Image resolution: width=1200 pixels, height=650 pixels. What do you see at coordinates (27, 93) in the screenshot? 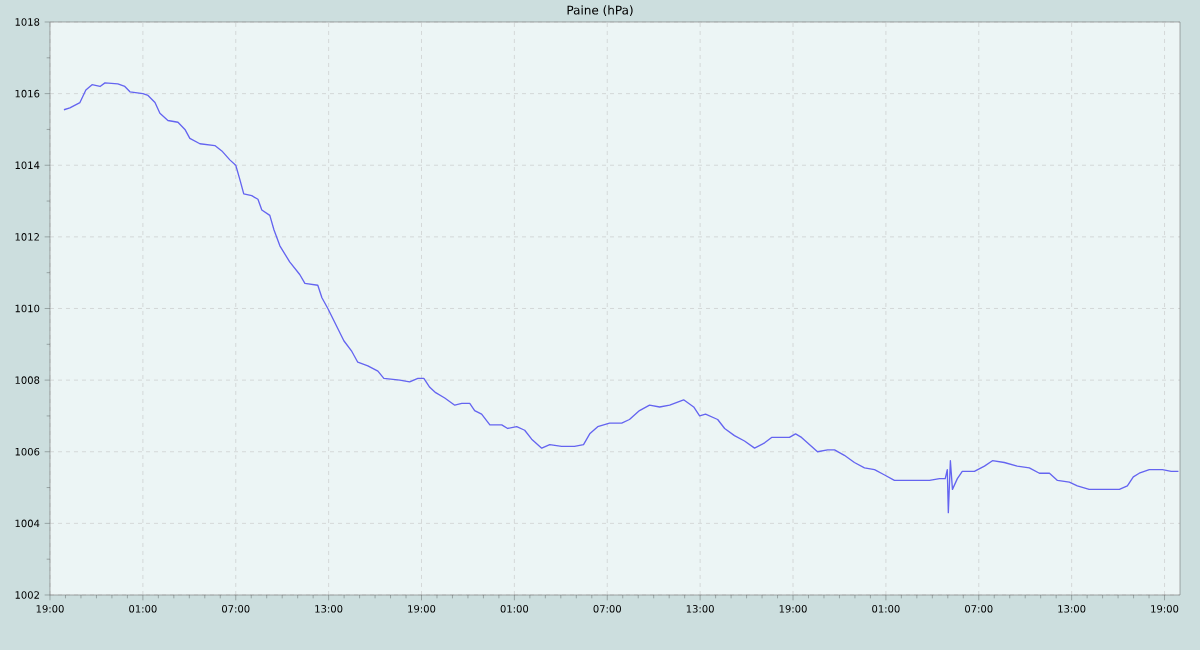
I see `y-tick-label: 1016` at bounding box center [27, 93].